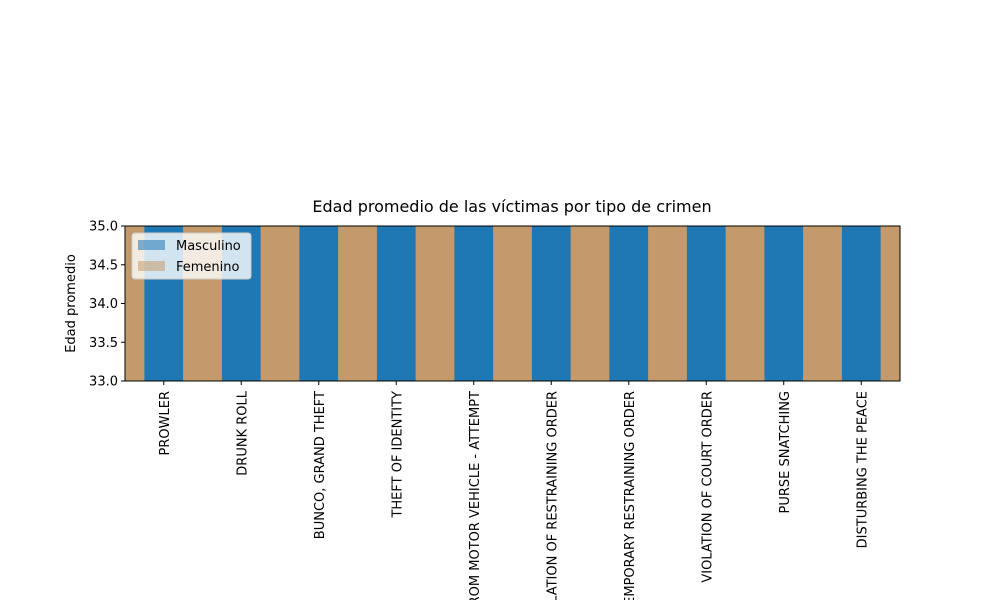 This screenshot has width=1000, height=600. I want to click on y-tick-label: 35.0, so click(103, 227).